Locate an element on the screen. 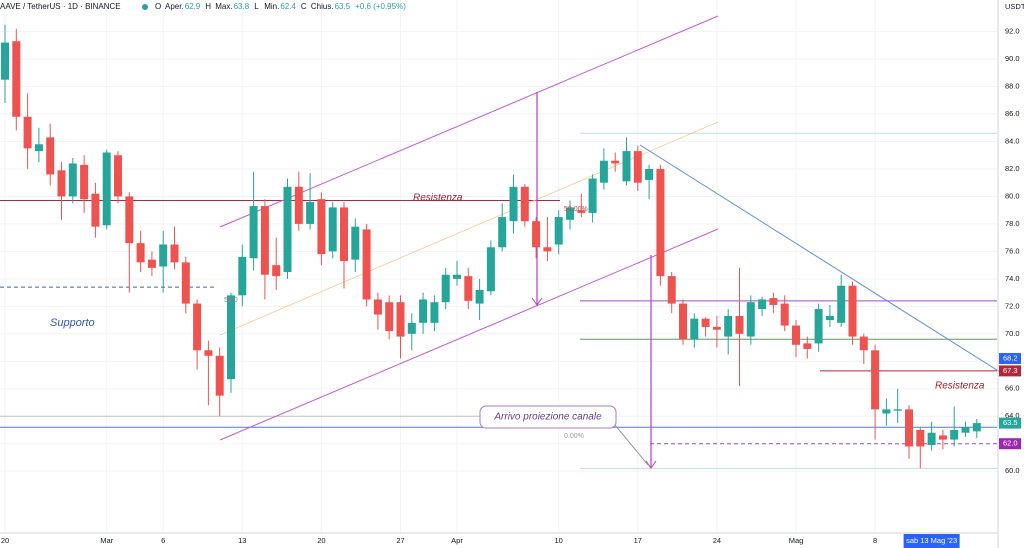 The height and width of the screenshot is (548, 1024). x-tick-label: 24 is located at coordinates (717, 540).